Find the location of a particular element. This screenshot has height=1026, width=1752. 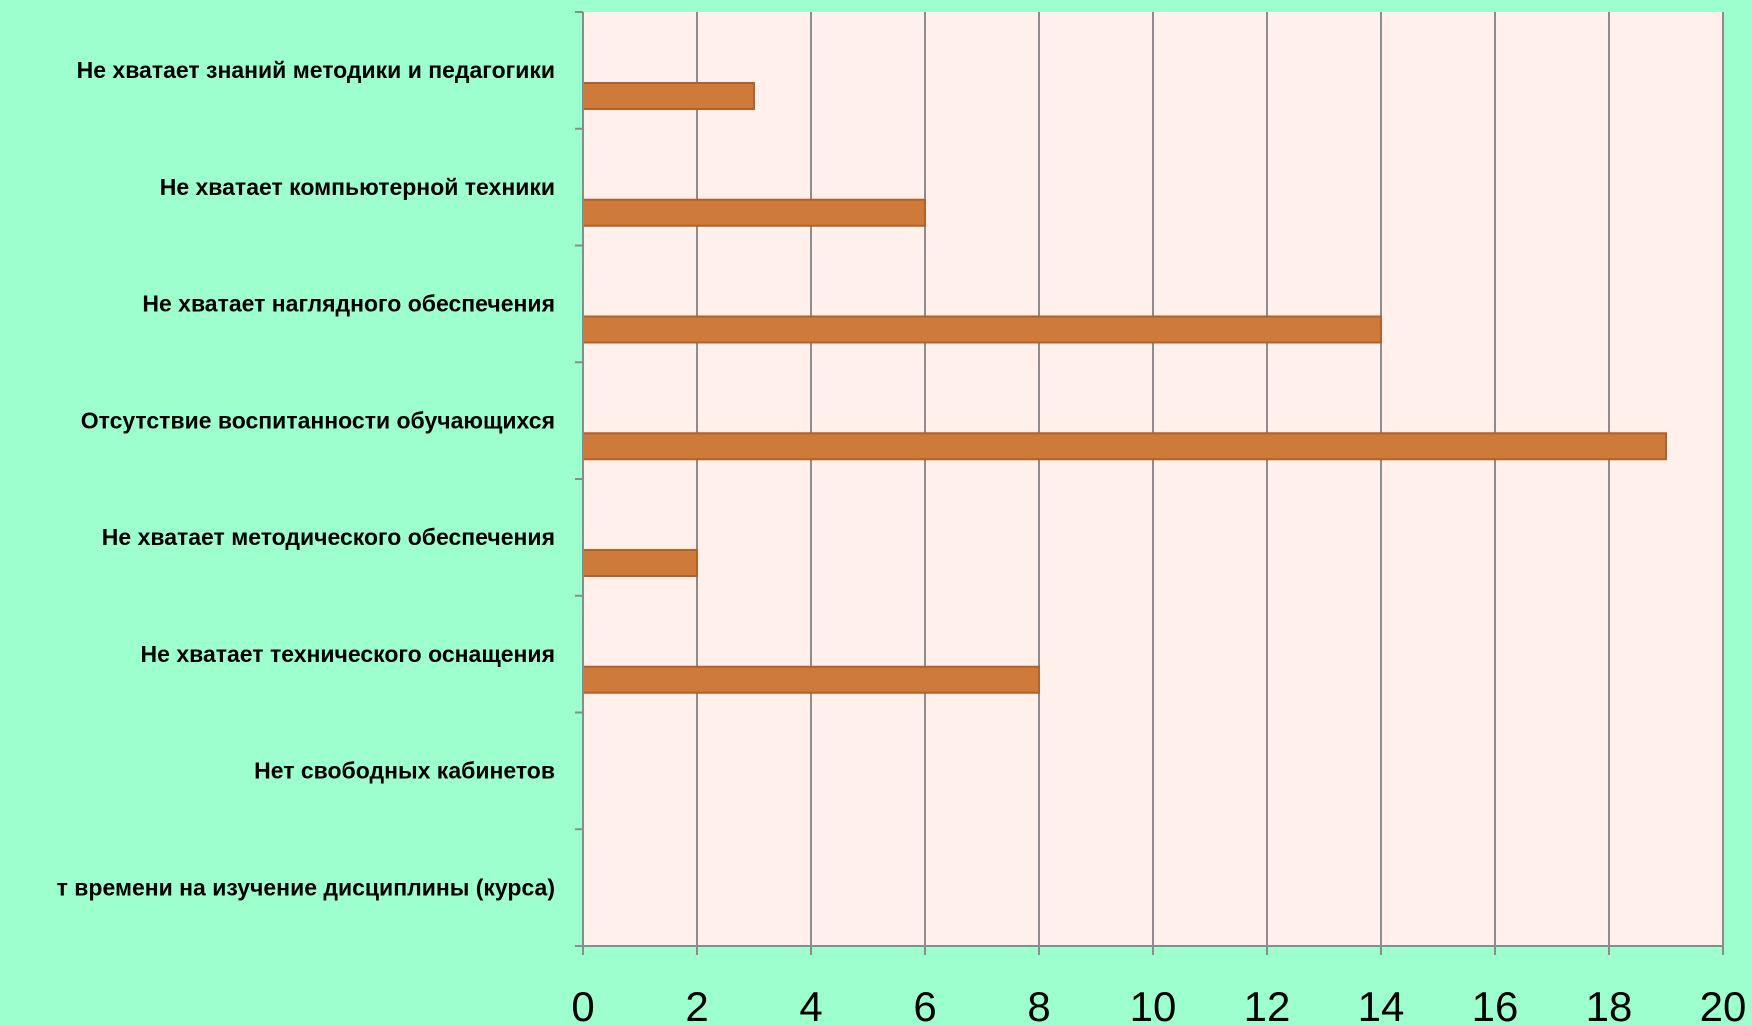

x-tick-label: 4 is located at coordinates (810, 1004).